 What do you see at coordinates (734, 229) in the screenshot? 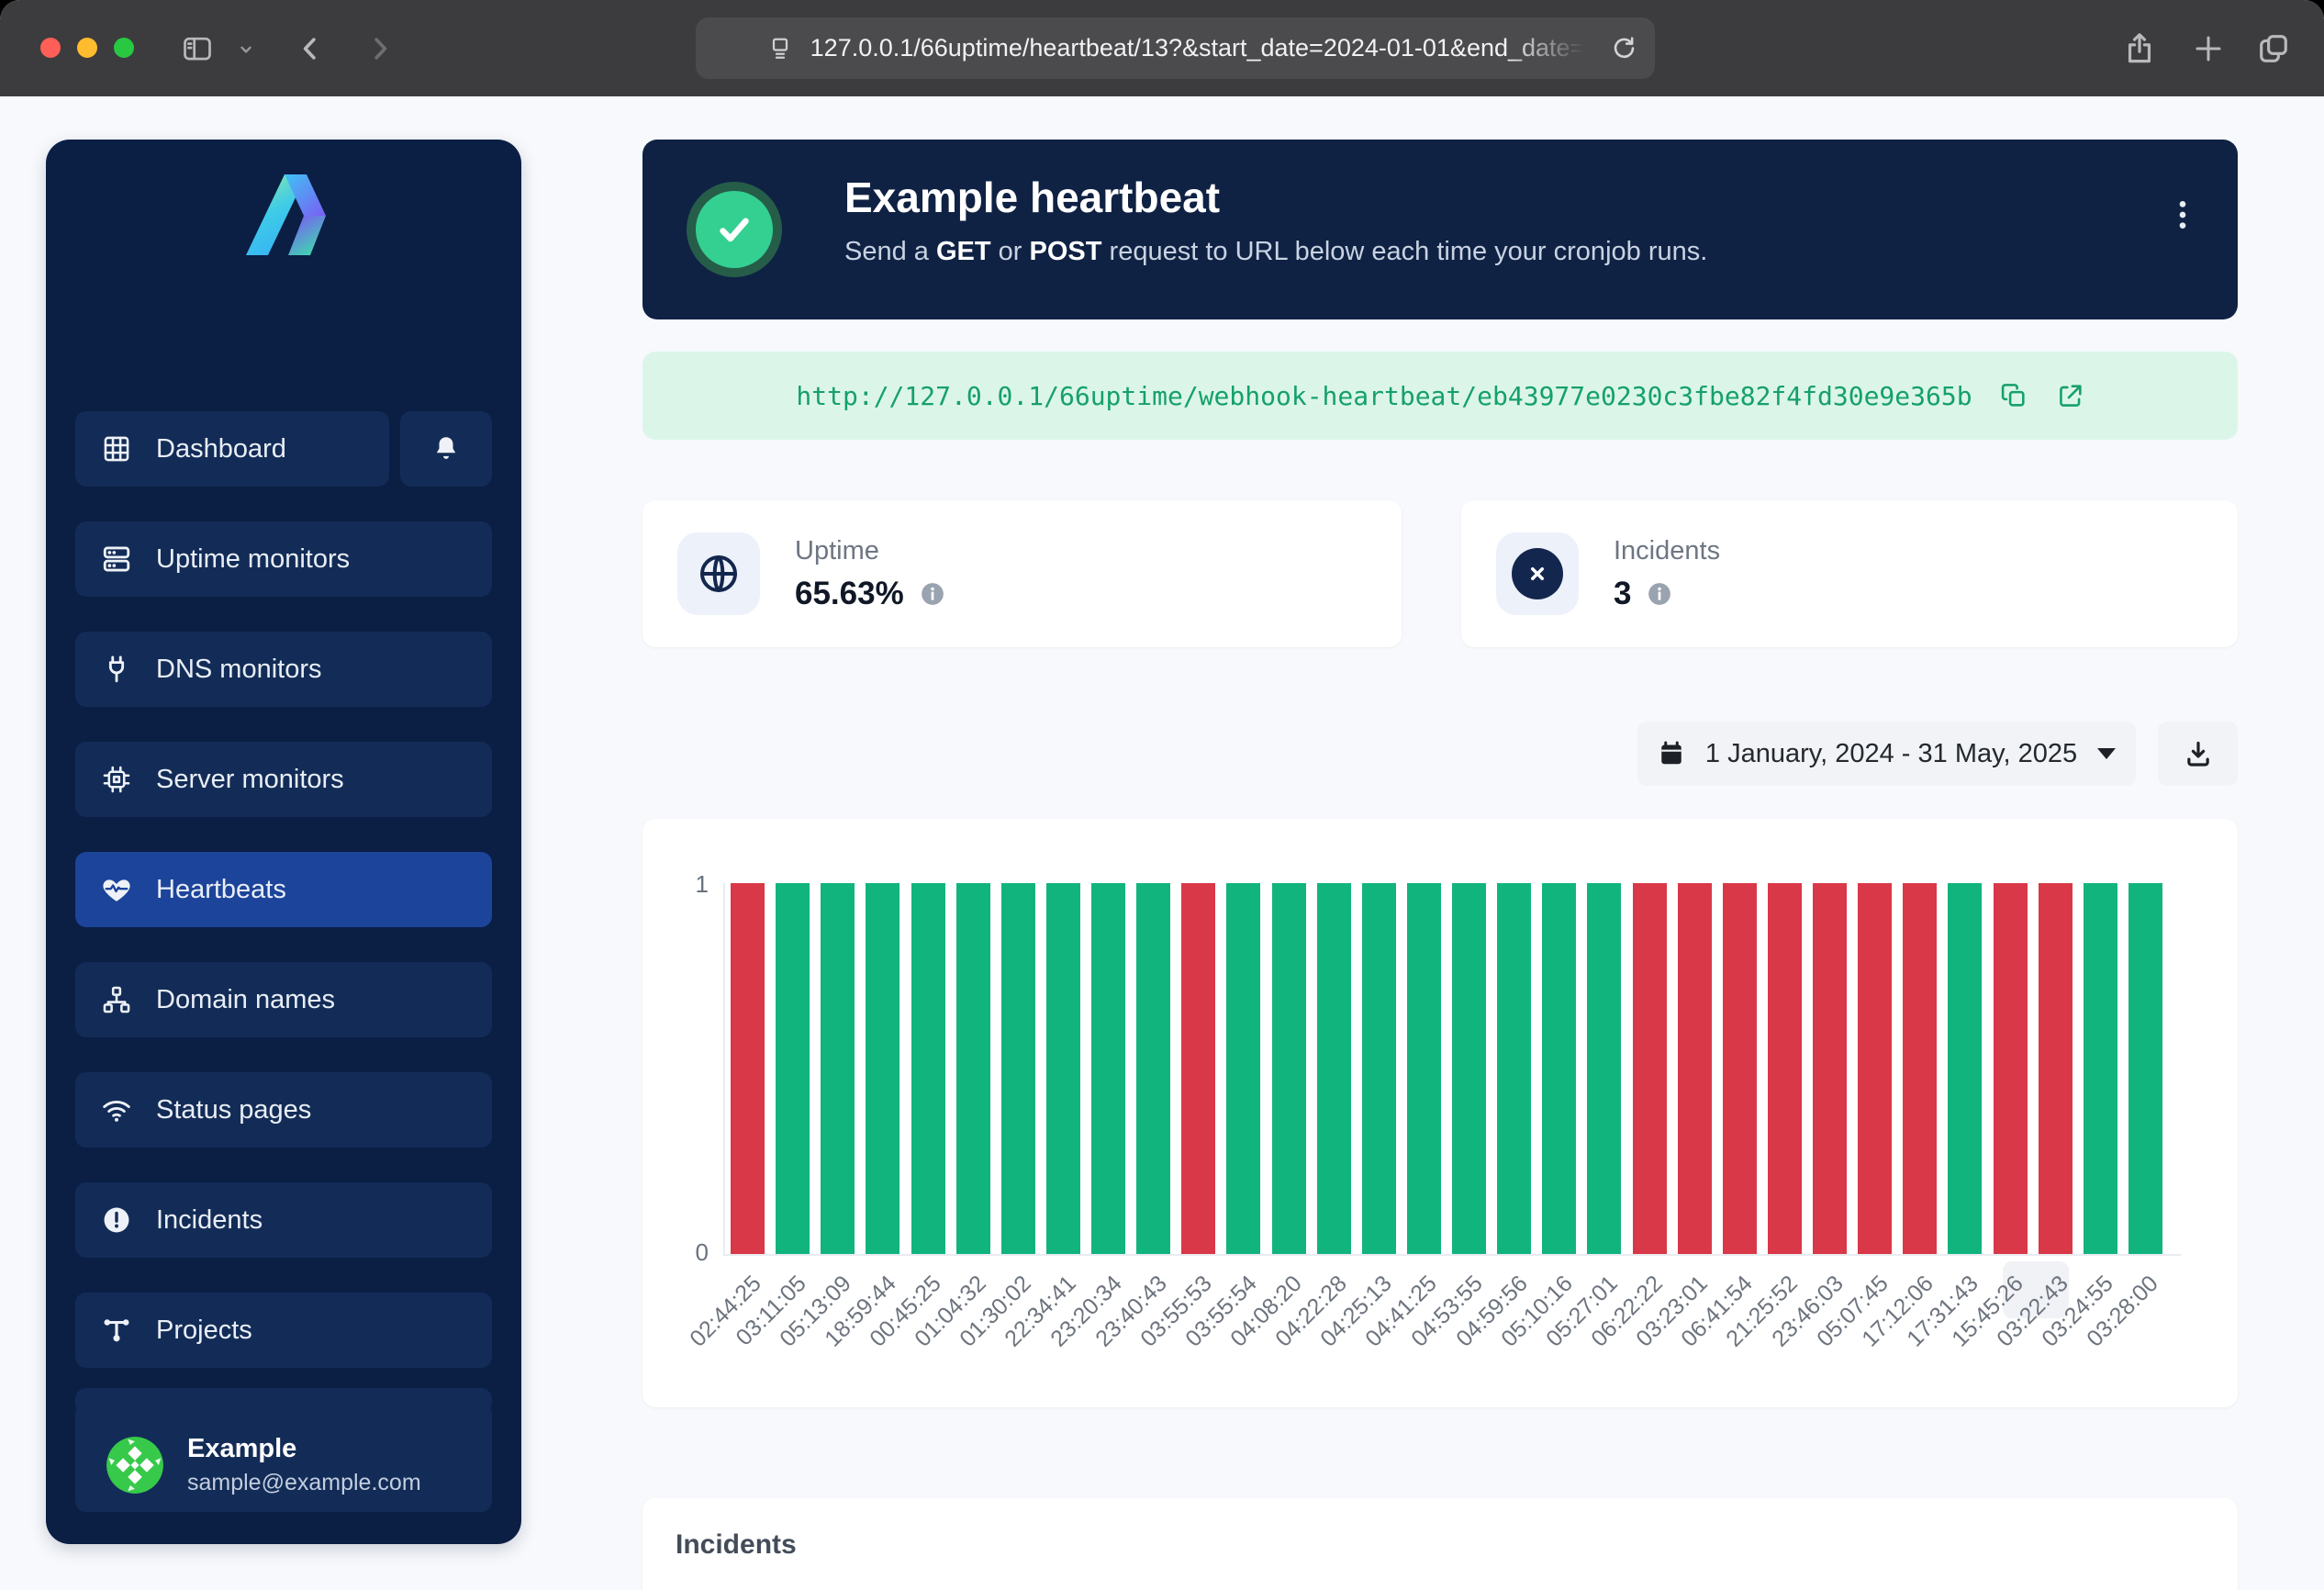
I see `status-check-icon` at bounding box center [734, 229].